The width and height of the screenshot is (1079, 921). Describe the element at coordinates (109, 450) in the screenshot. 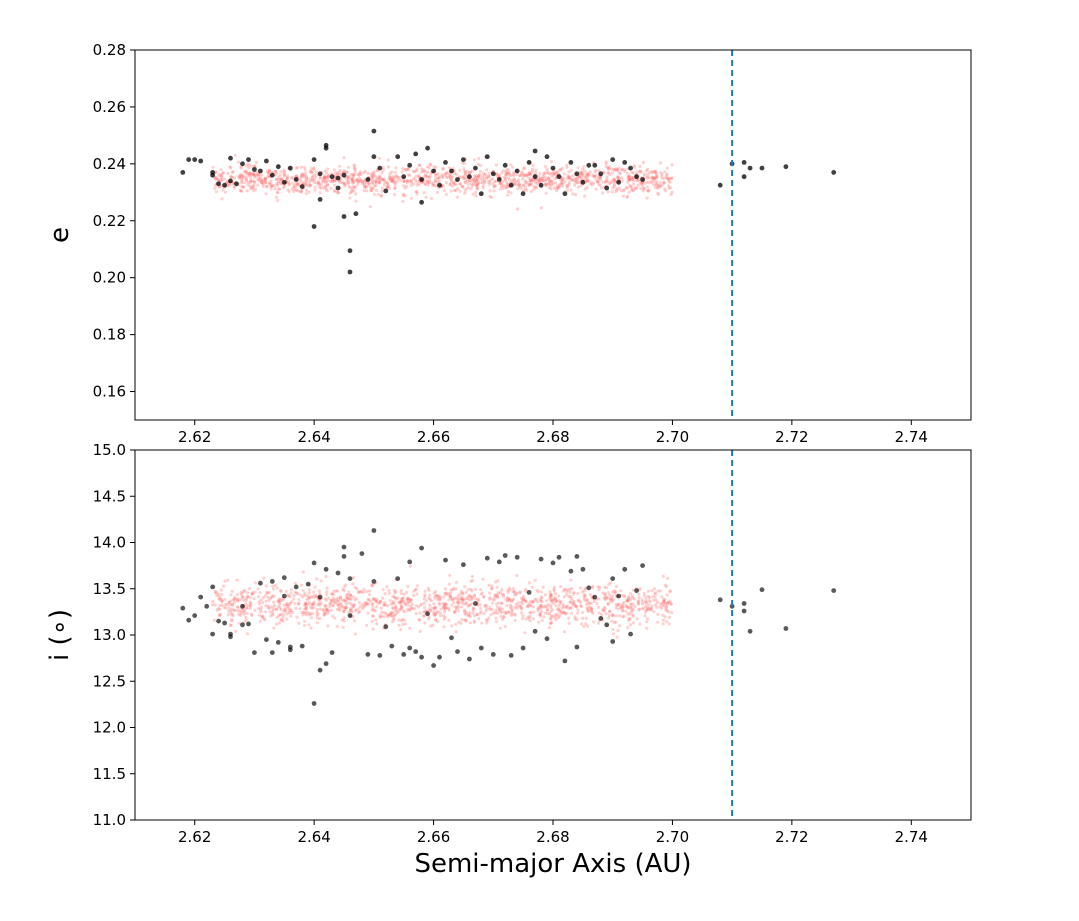

I see `y-tick-label: 15.0` at that location.